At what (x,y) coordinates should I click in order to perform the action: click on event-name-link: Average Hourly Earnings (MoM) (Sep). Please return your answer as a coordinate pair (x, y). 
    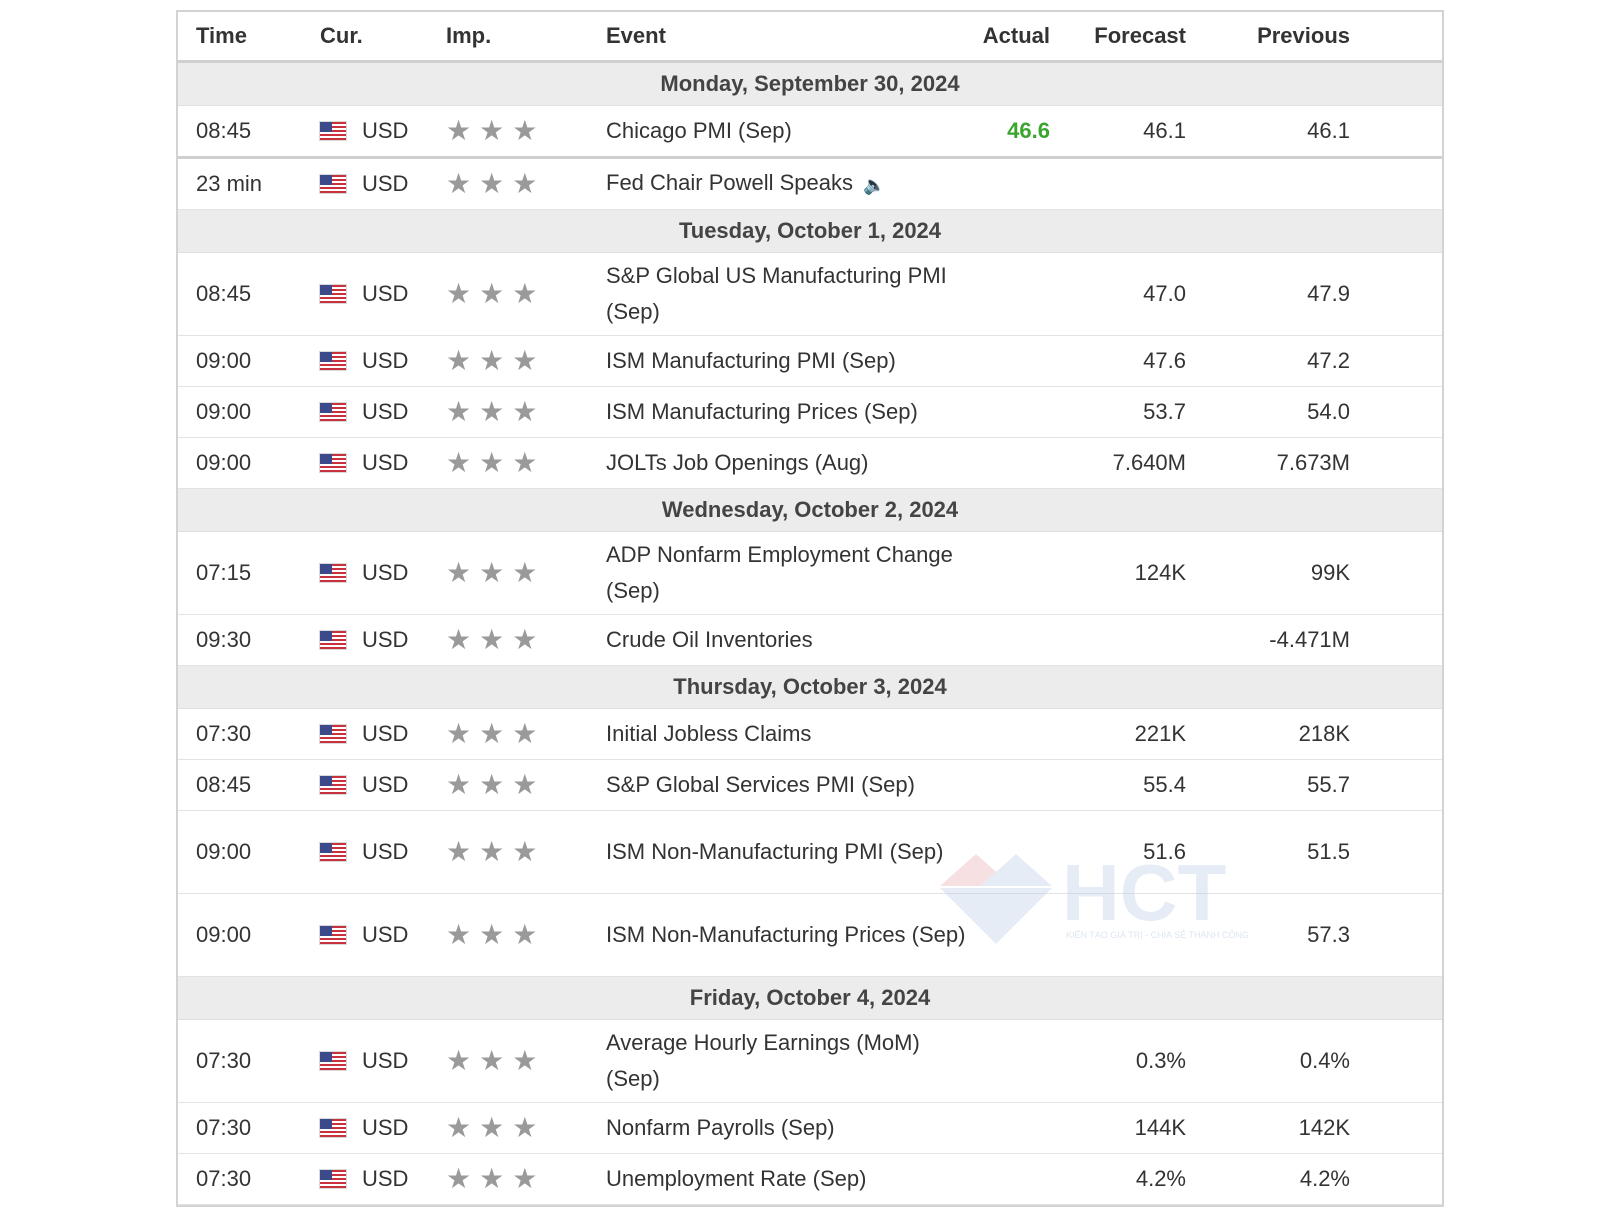
    Looking at the image, I should click on (763, 1060).